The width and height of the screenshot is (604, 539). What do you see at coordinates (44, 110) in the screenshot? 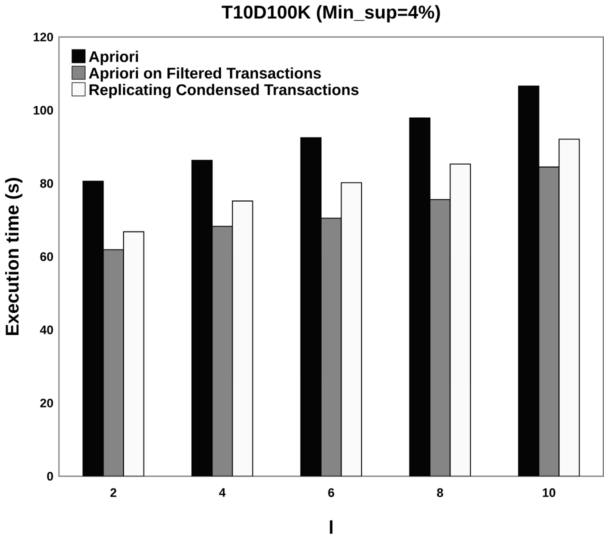
I see `y-tick-label: 100` at bounding box center [44, 110].